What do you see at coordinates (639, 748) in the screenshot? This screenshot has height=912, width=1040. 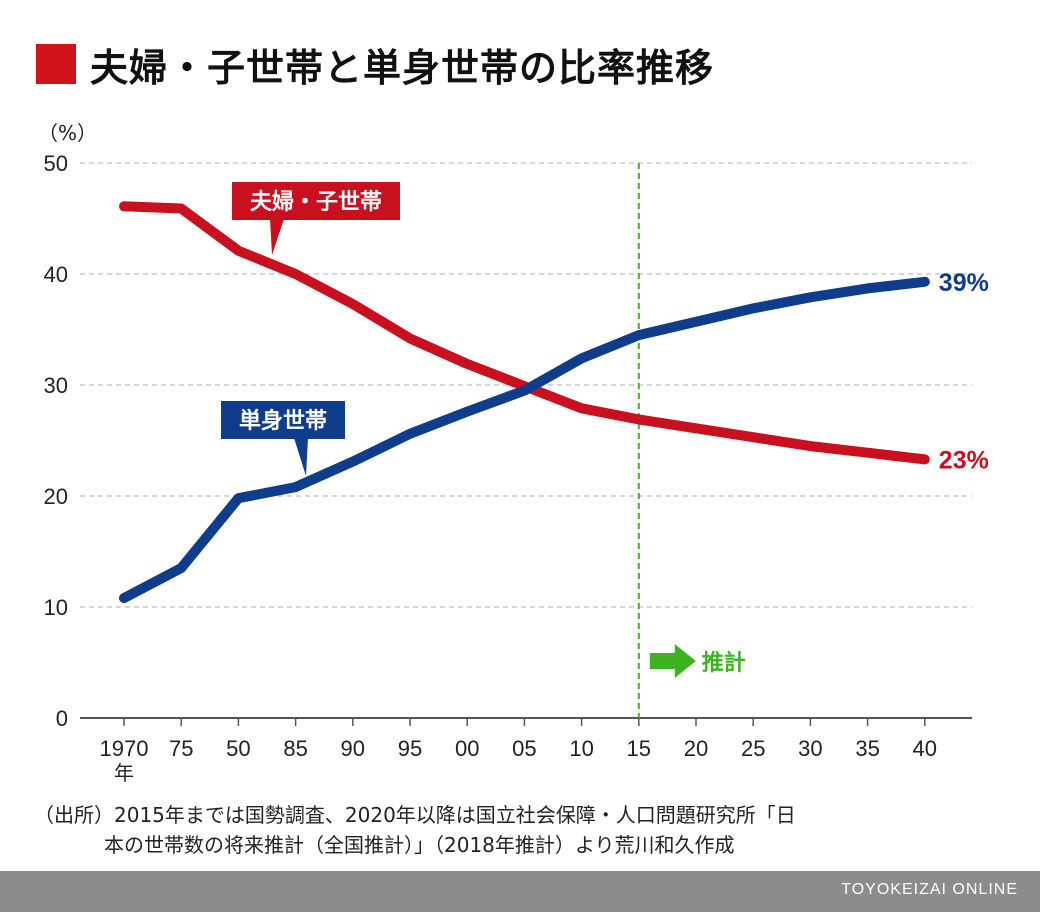 I see `x-tick-label: 15` at bounding box center [639, 748].